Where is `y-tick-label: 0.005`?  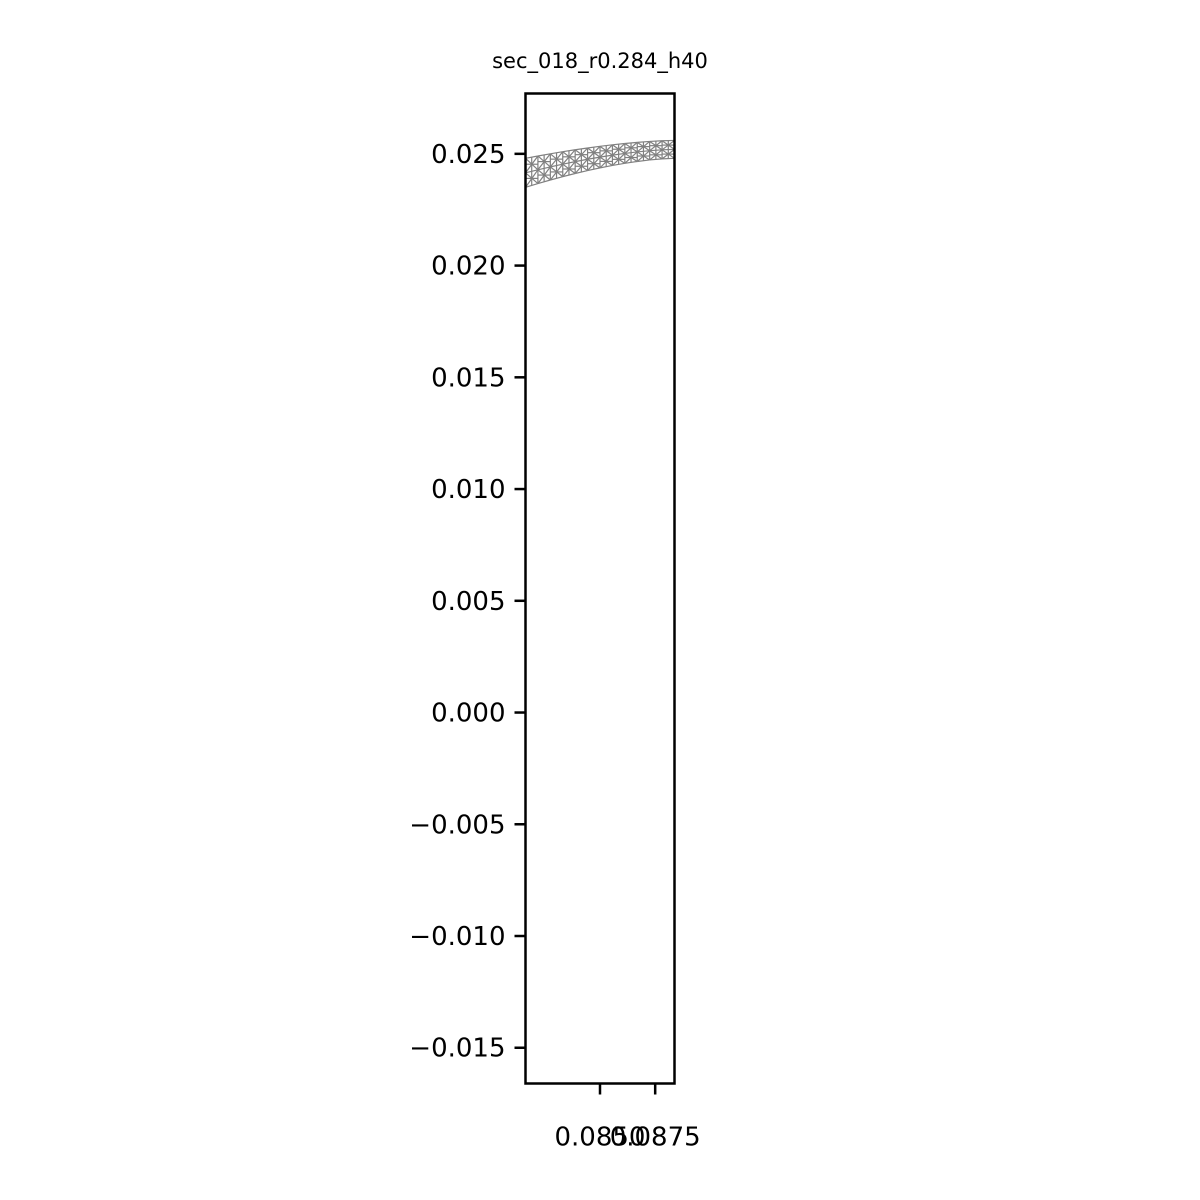
y-tick-label: 0.005 is located at coordinates (468, 602).